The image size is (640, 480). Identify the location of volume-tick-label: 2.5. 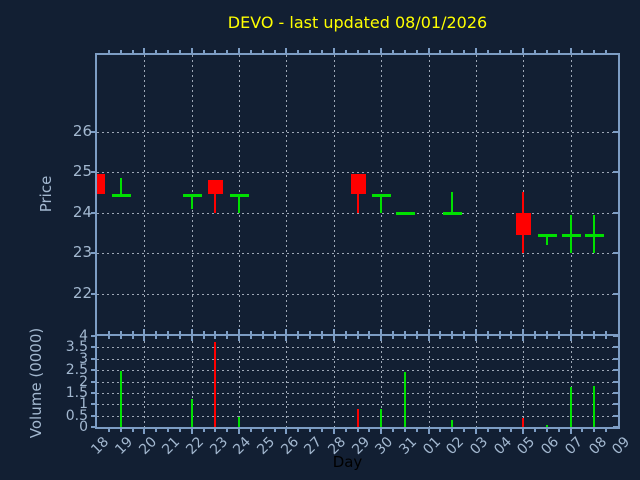
(76, 370).